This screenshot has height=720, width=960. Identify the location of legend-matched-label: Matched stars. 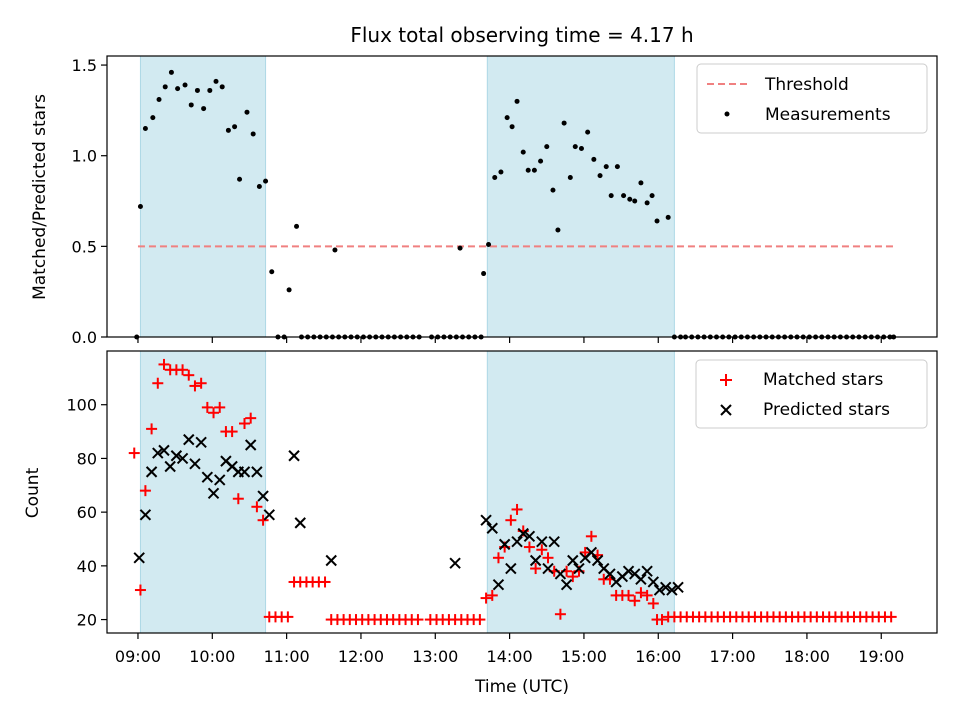
(823, 380).